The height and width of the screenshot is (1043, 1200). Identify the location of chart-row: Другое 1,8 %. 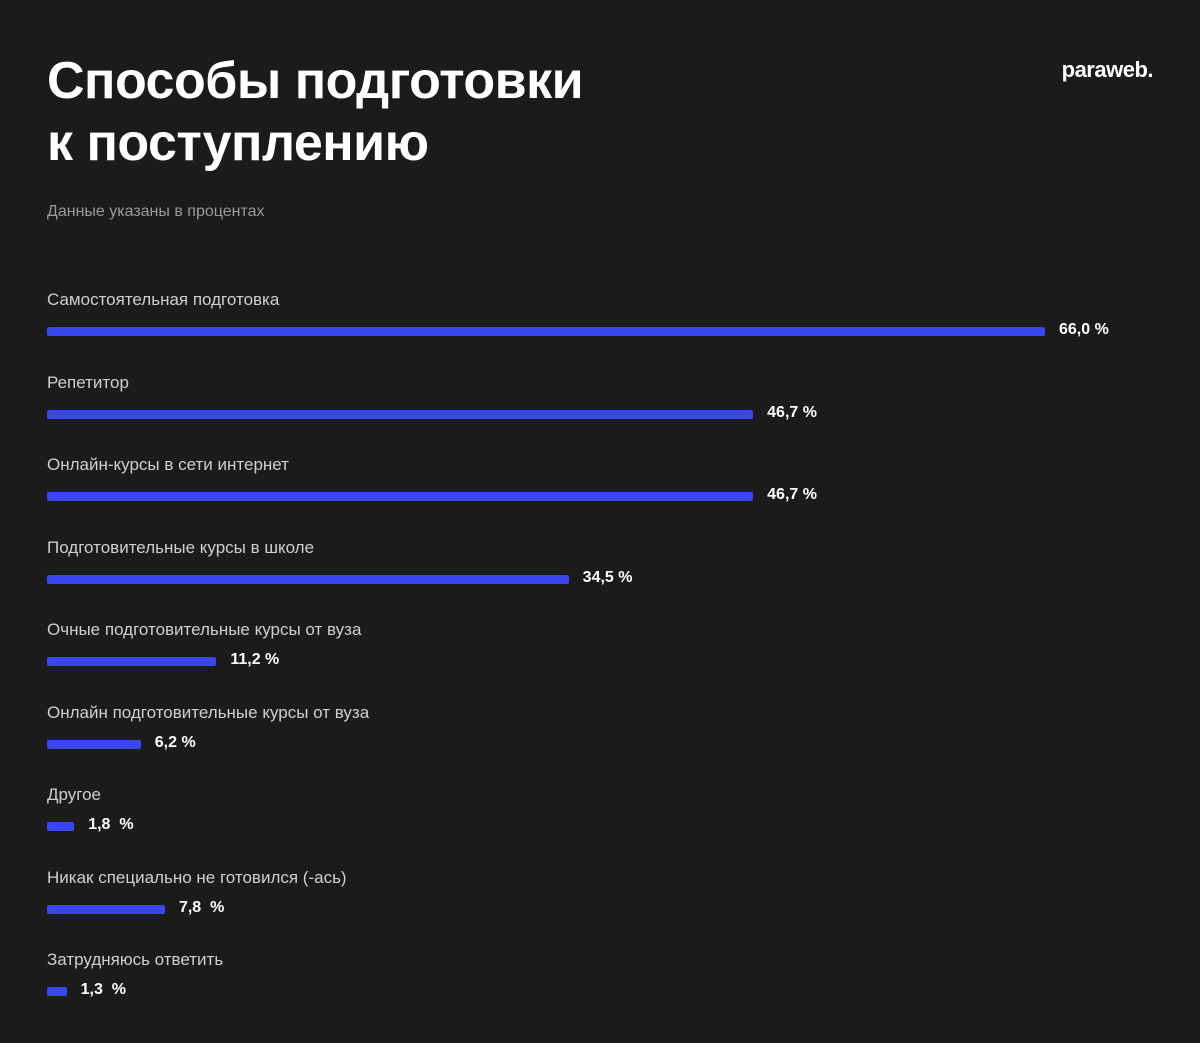
(602, 826).